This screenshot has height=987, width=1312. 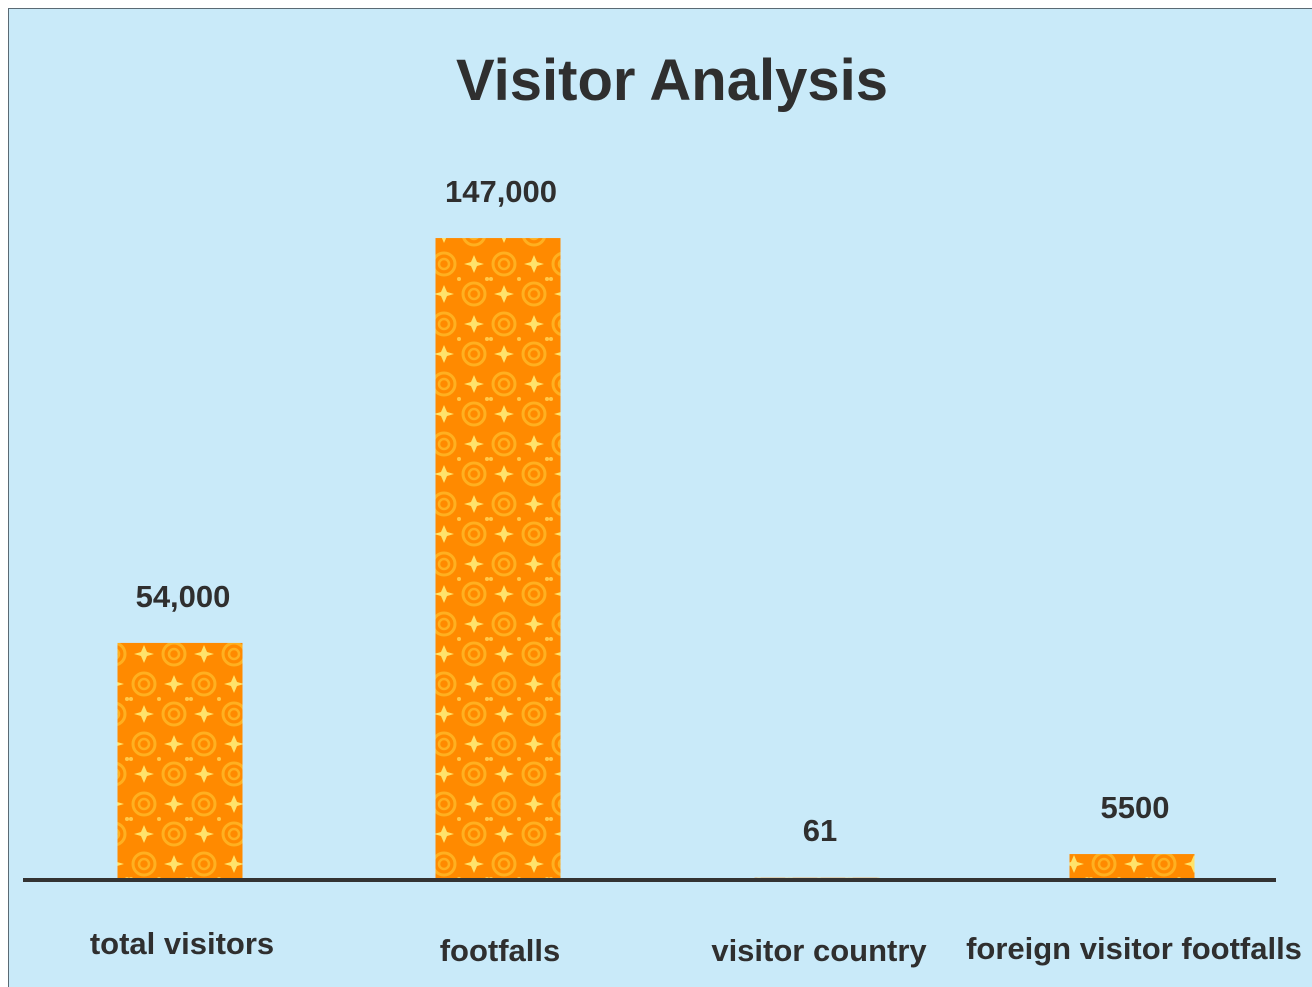 I want to click on value-label-1: 147,000, so click(x=501, y=191).